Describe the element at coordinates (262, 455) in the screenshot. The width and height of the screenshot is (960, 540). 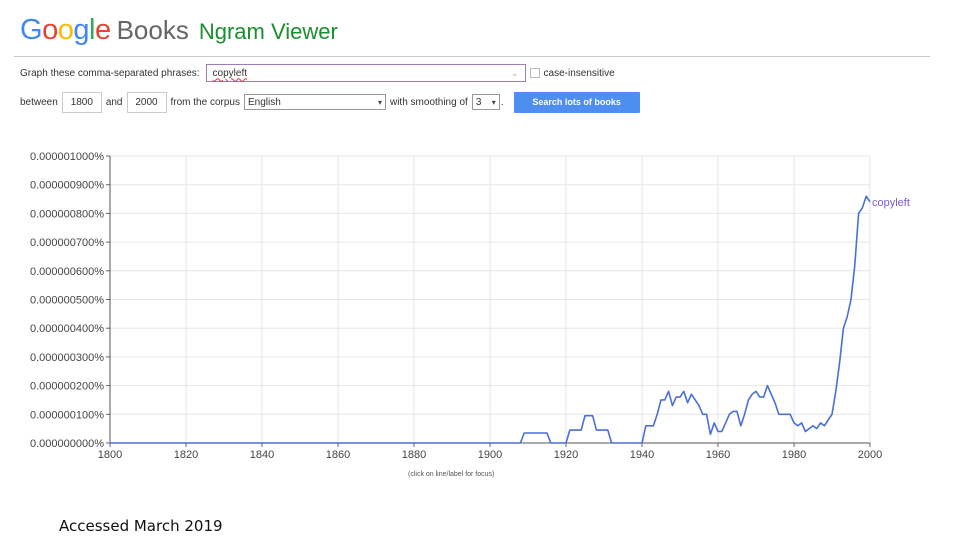
I see `x-tick-label: 1840` at that location.